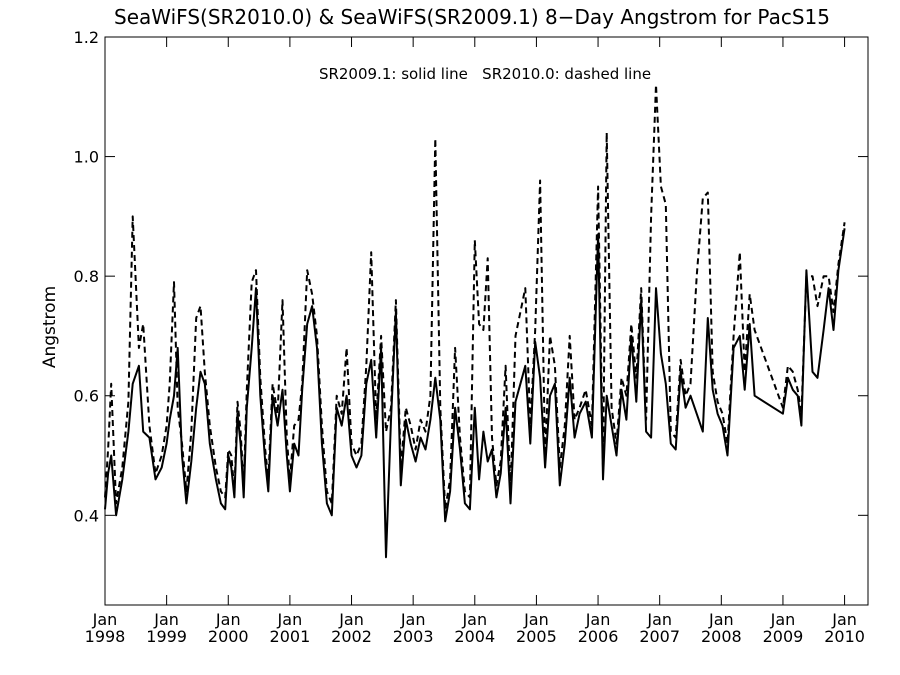 The height and width of the screenshot is (675, 900). What do you see at coordinates (536, 636) in the screenshot?
I see `x-tick-year-label: 2005` at bounding box center [536, 636].